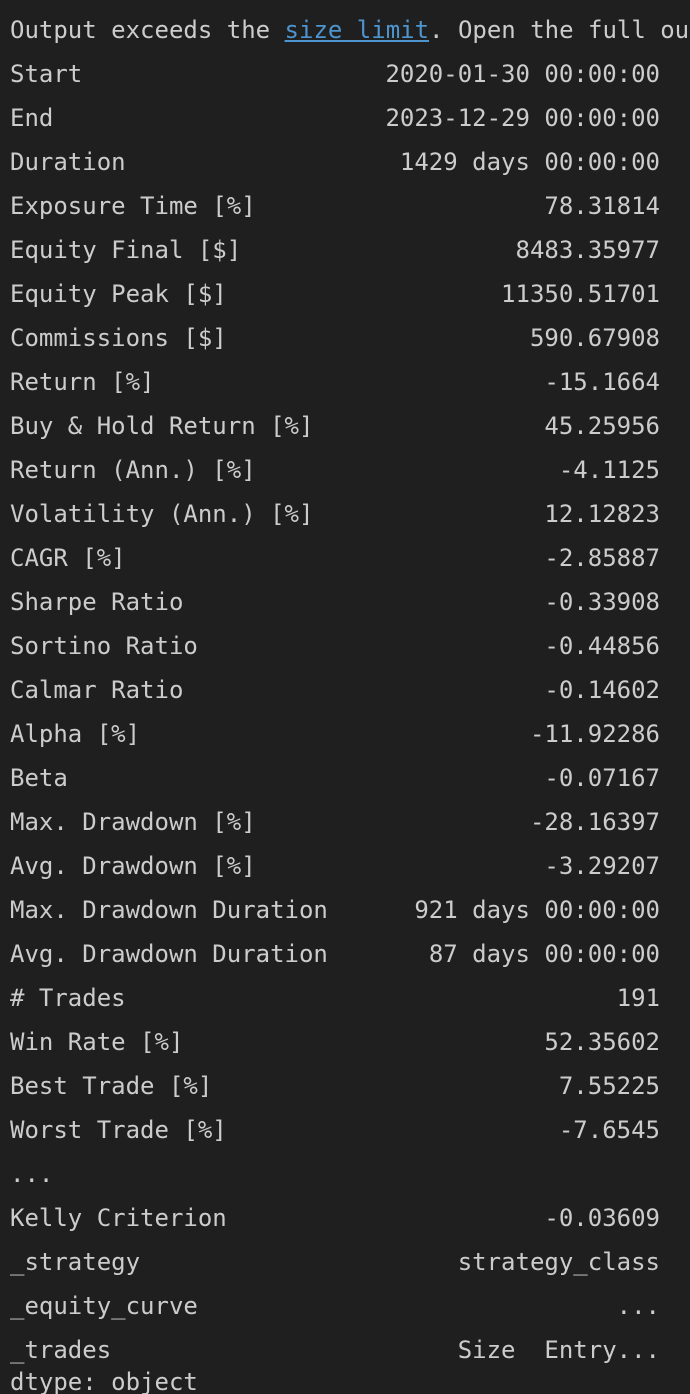 This screenshot has height=1394, width=690. I want to click on stat-key: Max. Drawdown Duration, so click(169, 910).